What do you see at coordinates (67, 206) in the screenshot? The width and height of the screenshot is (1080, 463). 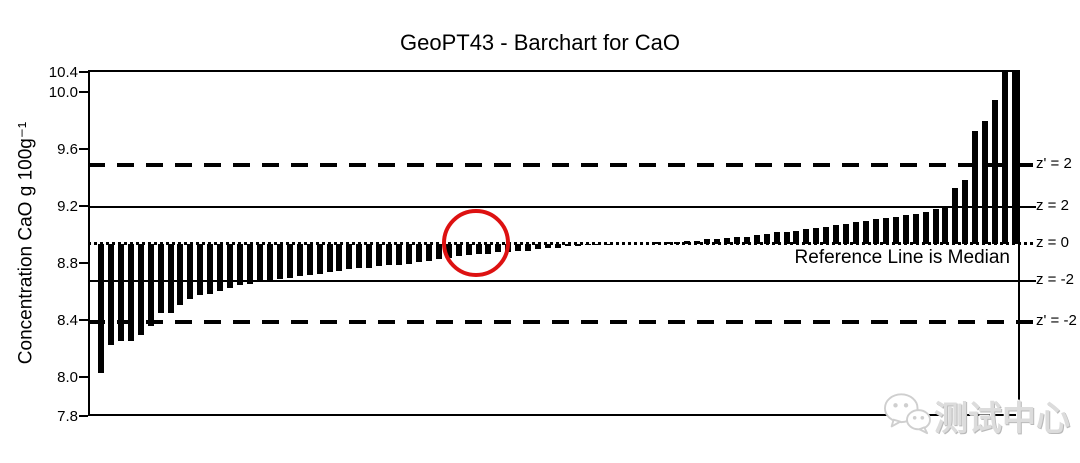 I see `y-tick-label: 9.2` at bounding box center [67, 206].